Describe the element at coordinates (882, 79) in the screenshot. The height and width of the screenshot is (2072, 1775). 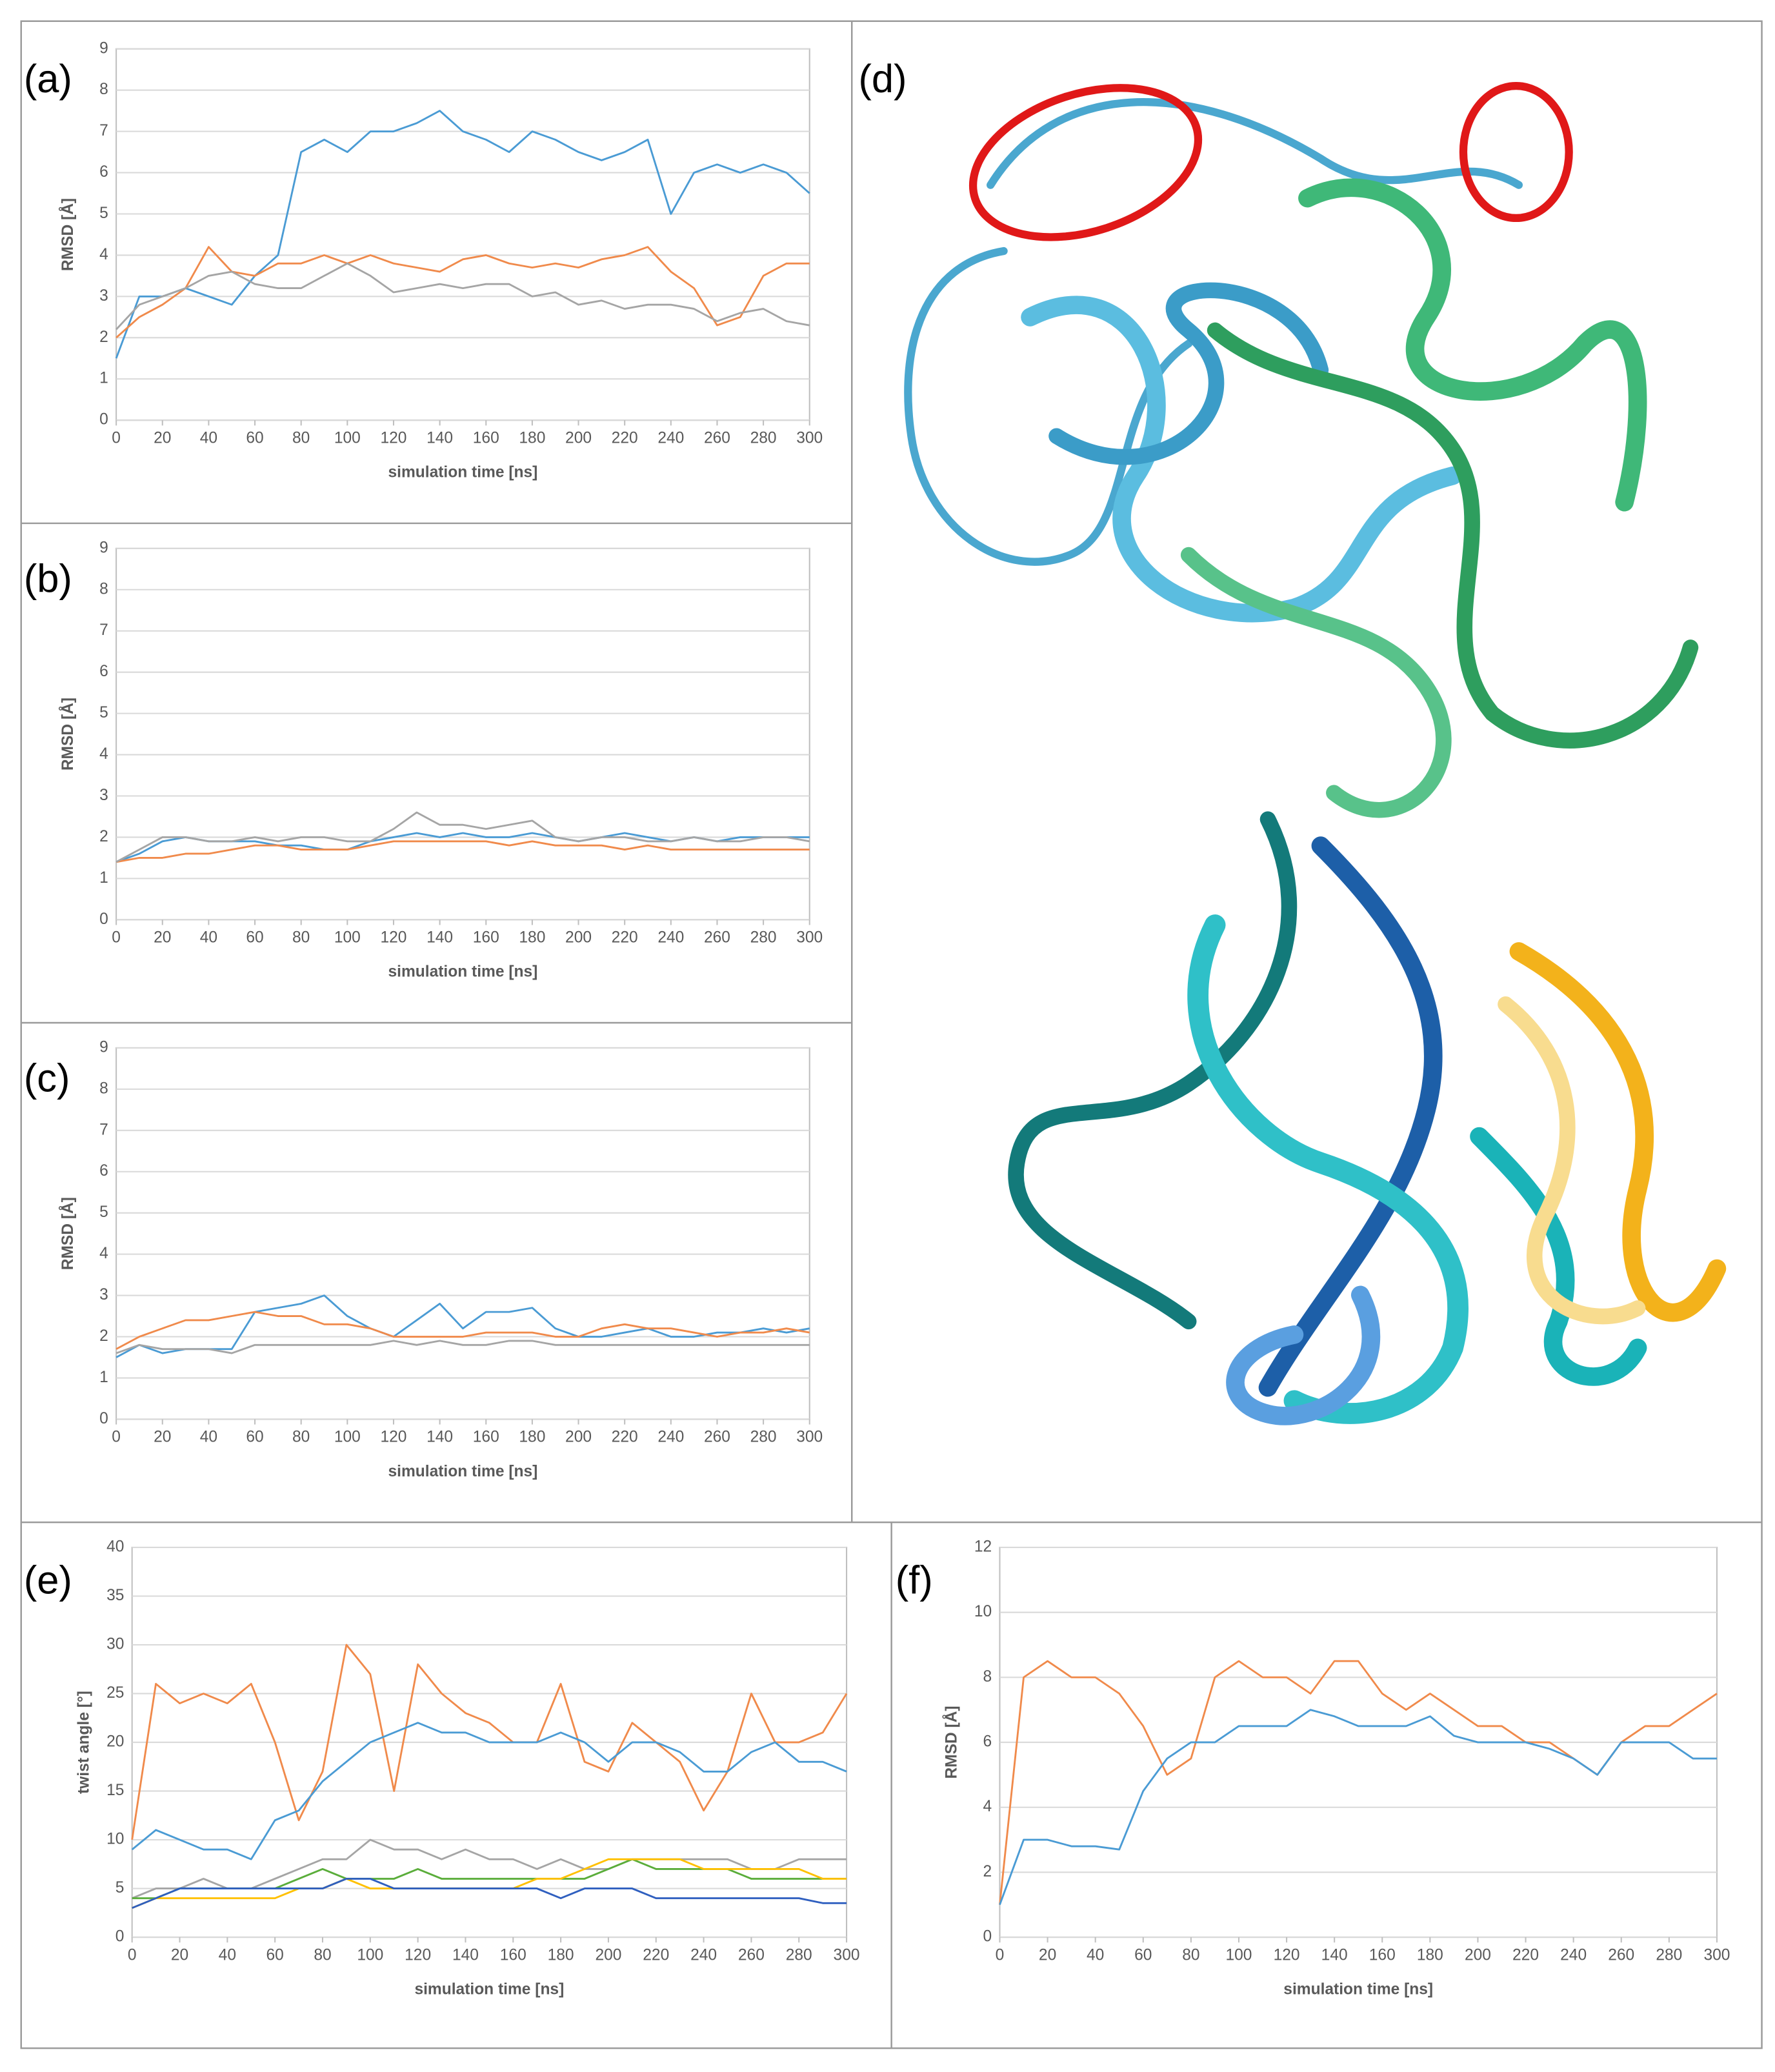
I see `panel-label: (d)` at that location.